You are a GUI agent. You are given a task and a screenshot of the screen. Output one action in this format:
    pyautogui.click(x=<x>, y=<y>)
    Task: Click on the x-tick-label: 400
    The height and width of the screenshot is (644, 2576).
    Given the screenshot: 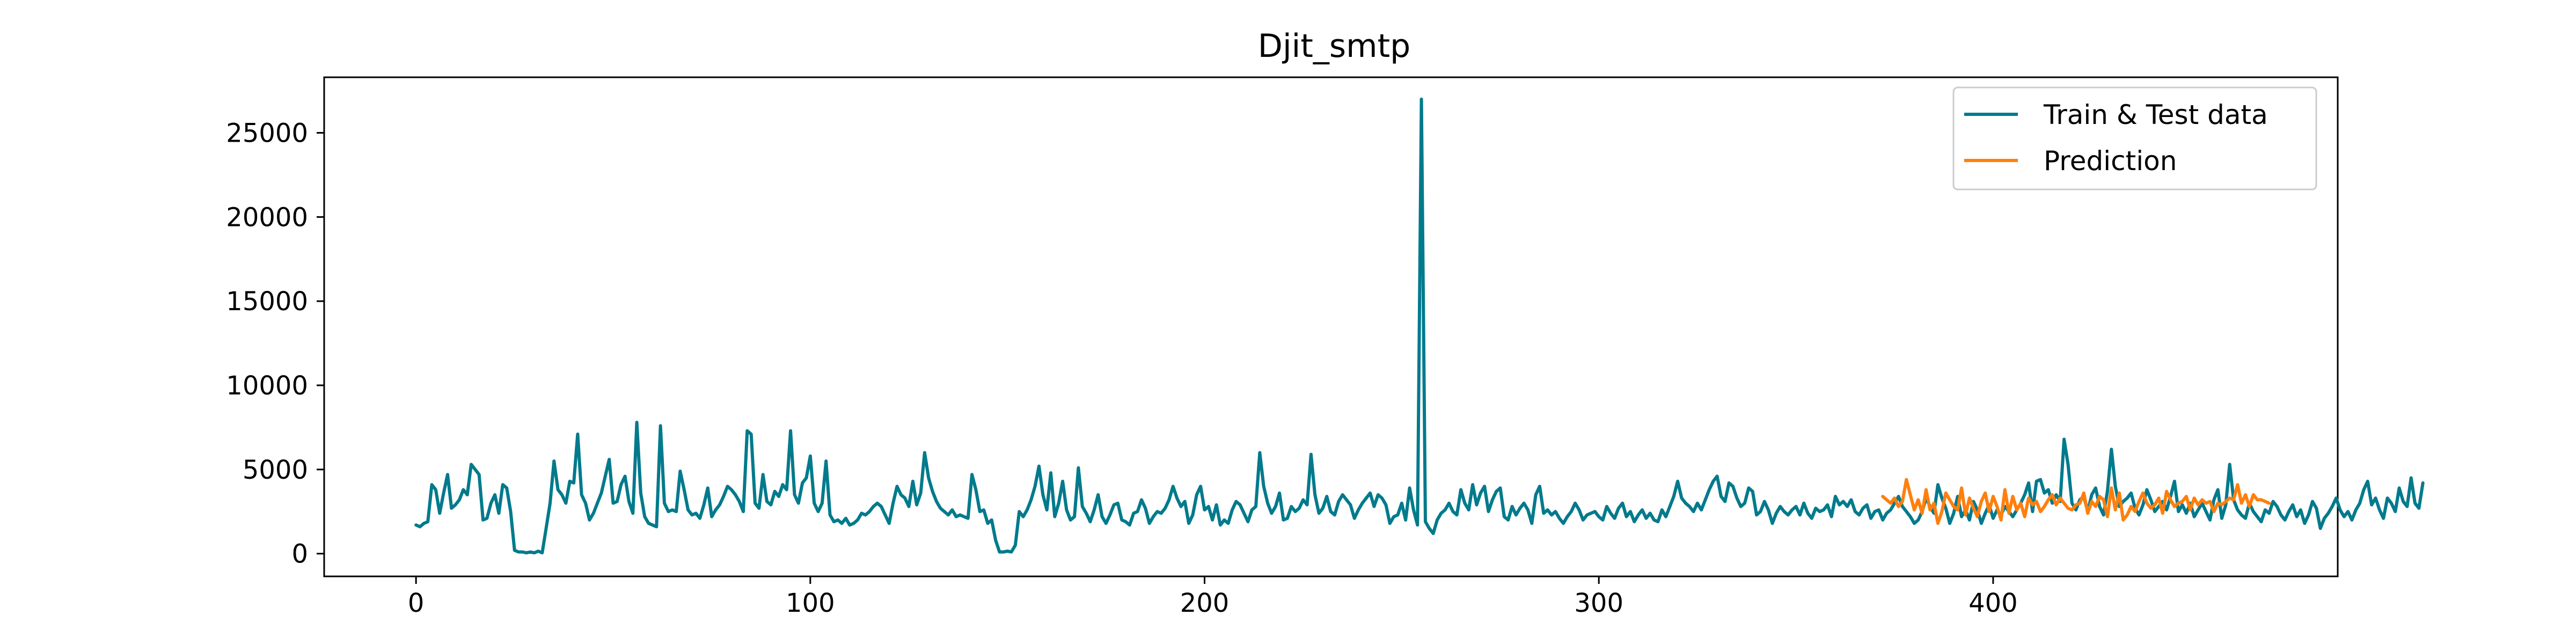 What is the action you would take?
    pyautogui.click(x=1993, y=603)
    